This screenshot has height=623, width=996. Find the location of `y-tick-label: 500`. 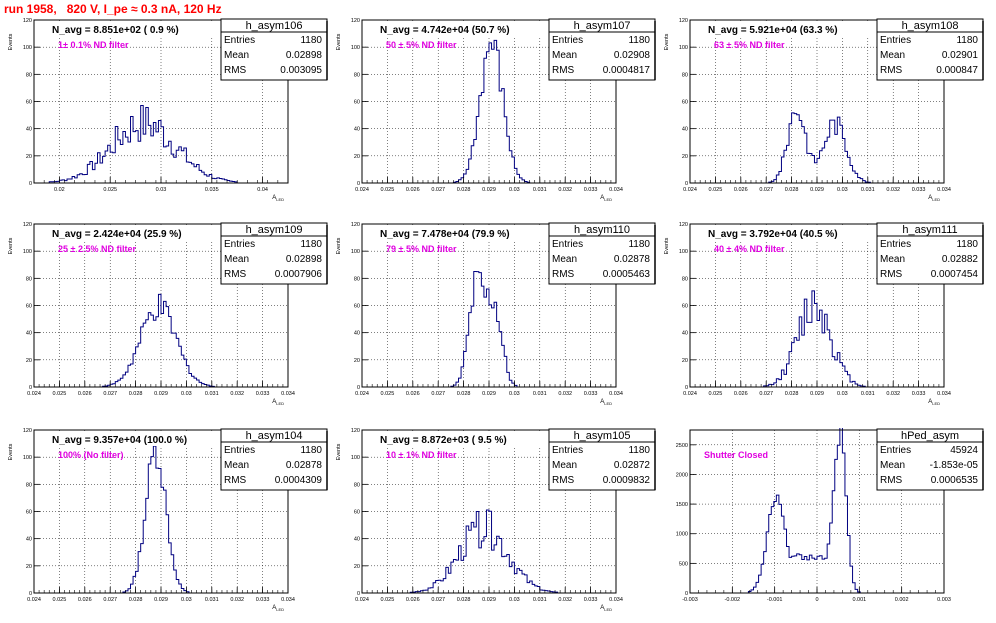

y-tick-label: 500 is located at coordinates (683, 564).